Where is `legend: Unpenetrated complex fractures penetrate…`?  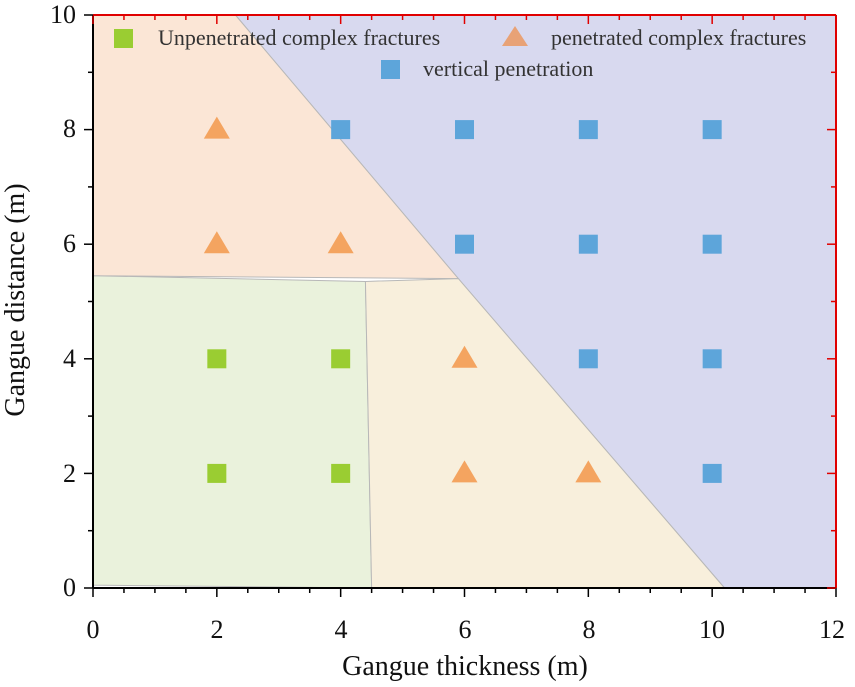
legend: Unpenetrated complex fractures penetrate… is located at coordinates (460, 53).